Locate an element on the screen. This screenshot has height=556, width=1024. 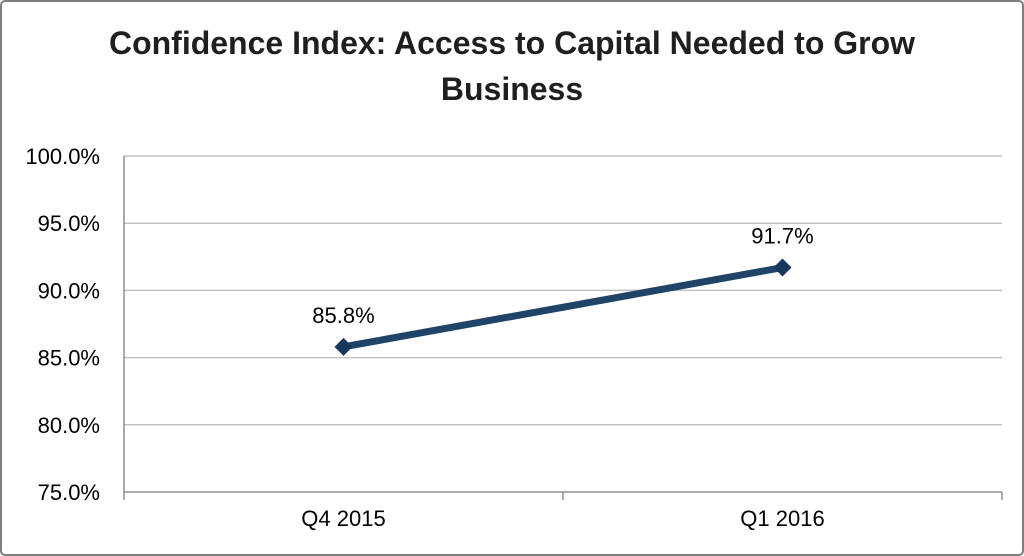
x-axis-label: Q1 2016 is located at coordinates (782, 518).